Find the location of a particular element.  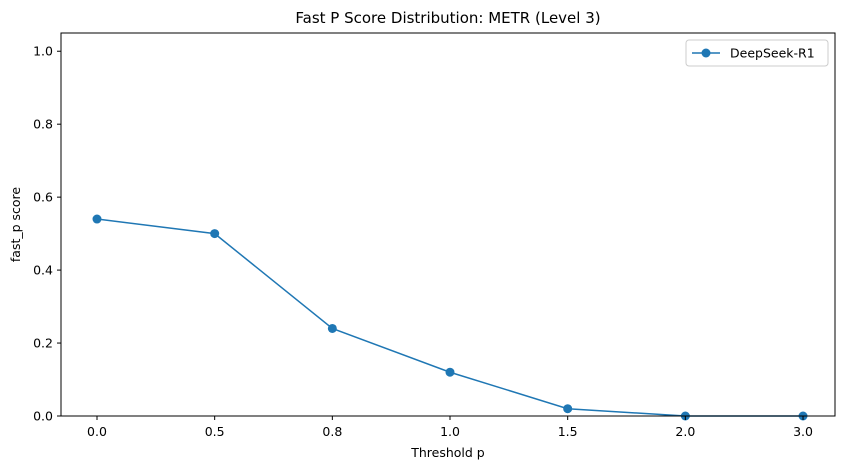

y-tick-label: 0.0 is located at coordinates (43, 416).